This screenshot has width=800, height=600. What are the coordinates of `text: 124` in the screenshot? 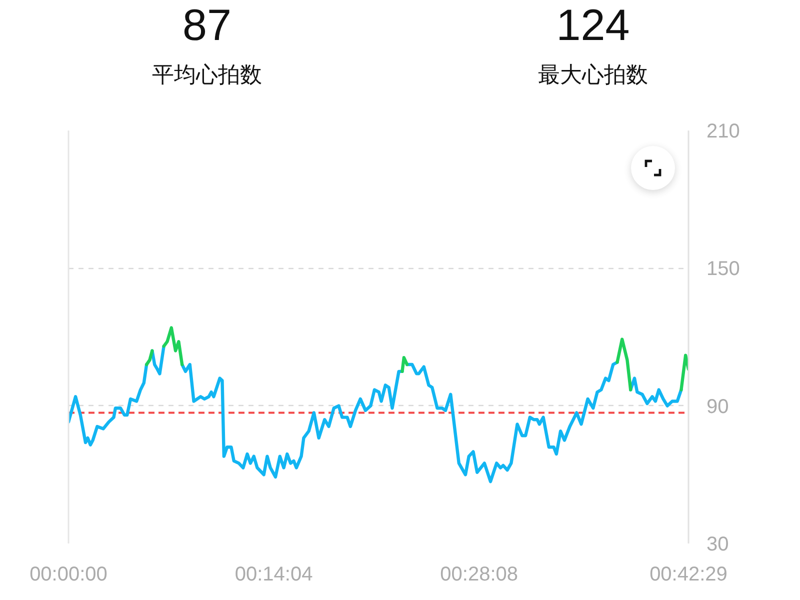 It's located at (593, 26).